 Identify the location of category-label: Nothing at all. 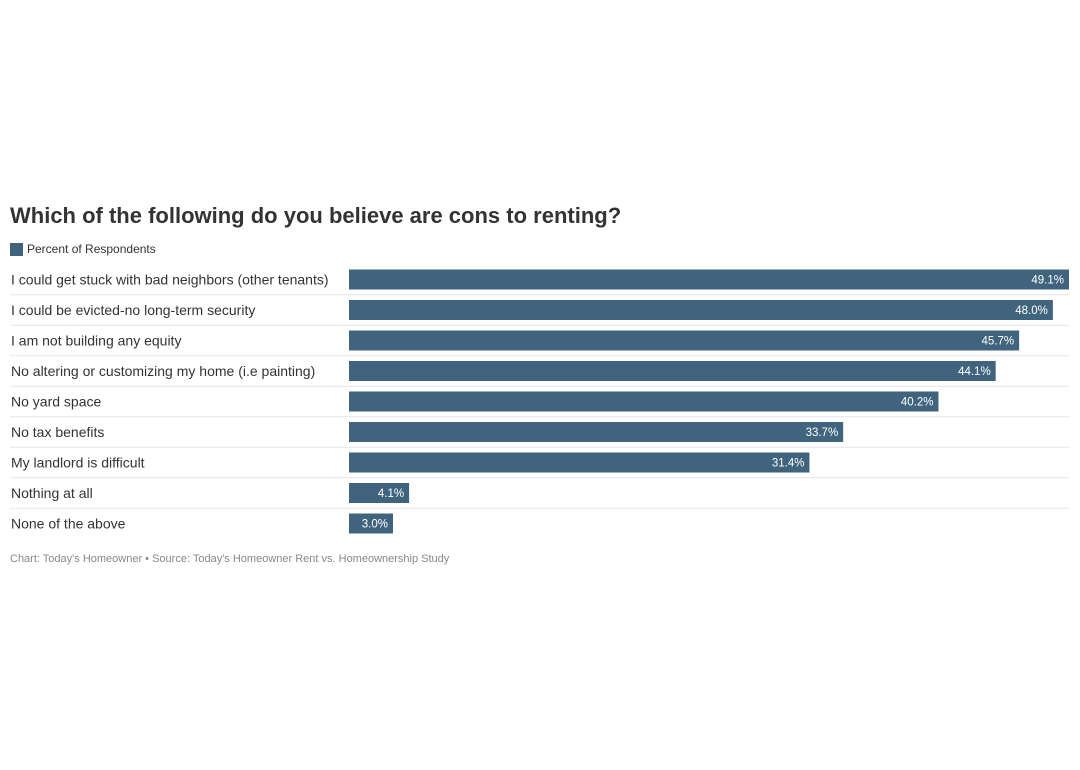
(52, 493).